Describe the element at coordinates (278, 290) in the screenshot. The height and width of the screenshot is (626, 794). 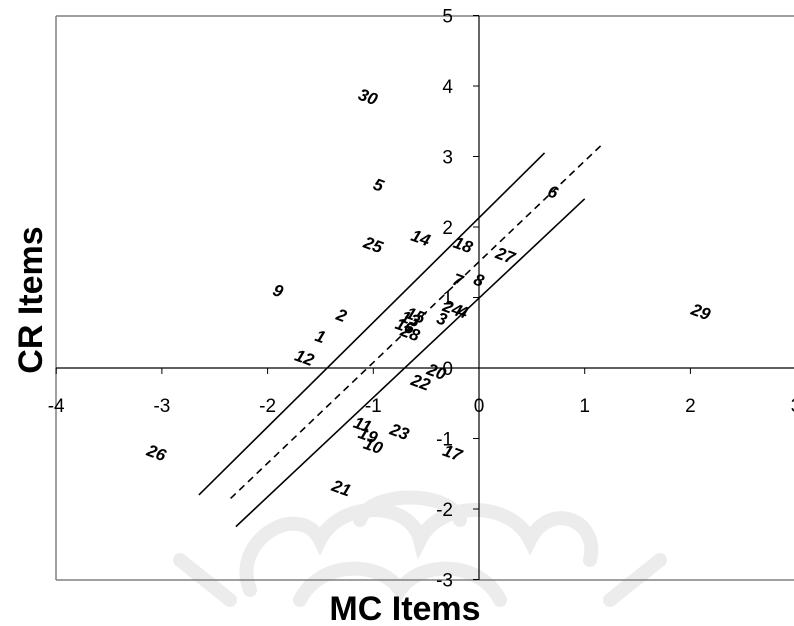
I see `data-point-label: 9` at that location.